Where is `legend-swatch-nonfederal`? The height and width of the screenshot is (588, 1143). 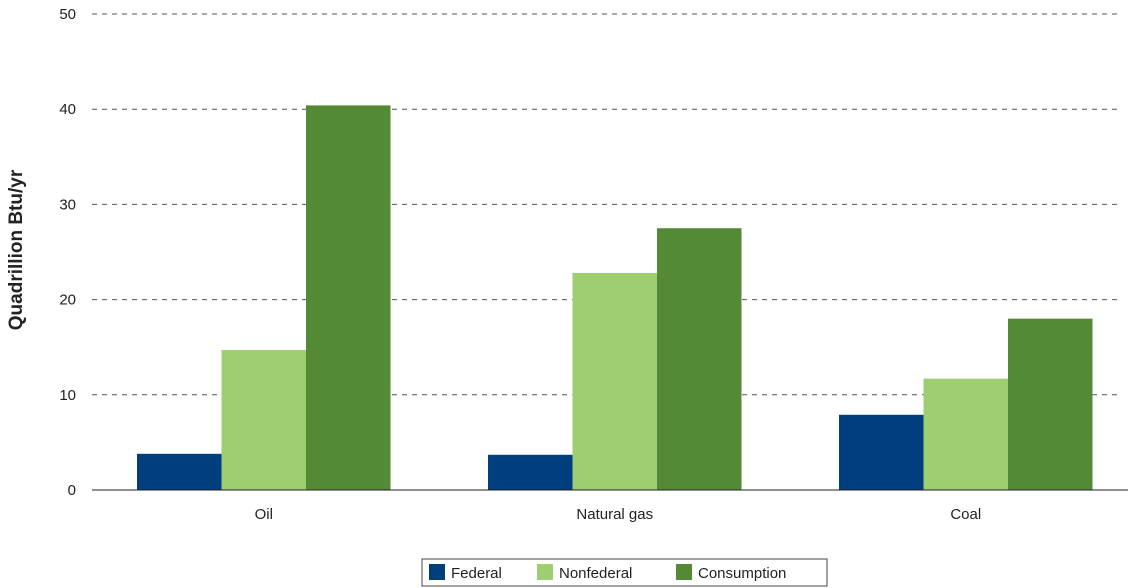 legend-swatch-nonfederal is located at coordinates (545, 572).